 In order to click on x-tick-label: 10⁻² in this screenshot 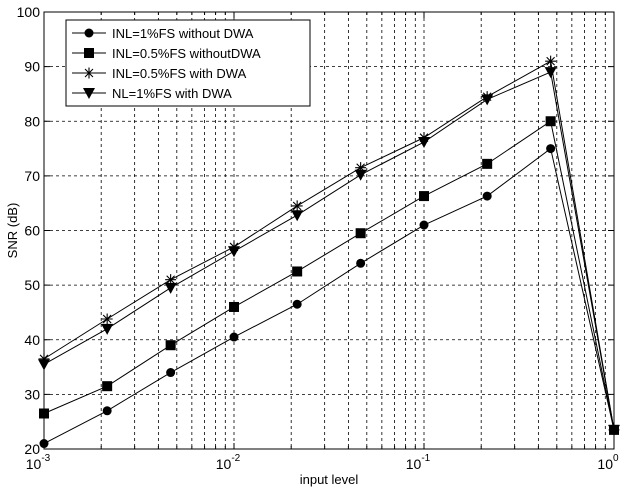, I will do `click(228, 462)`.